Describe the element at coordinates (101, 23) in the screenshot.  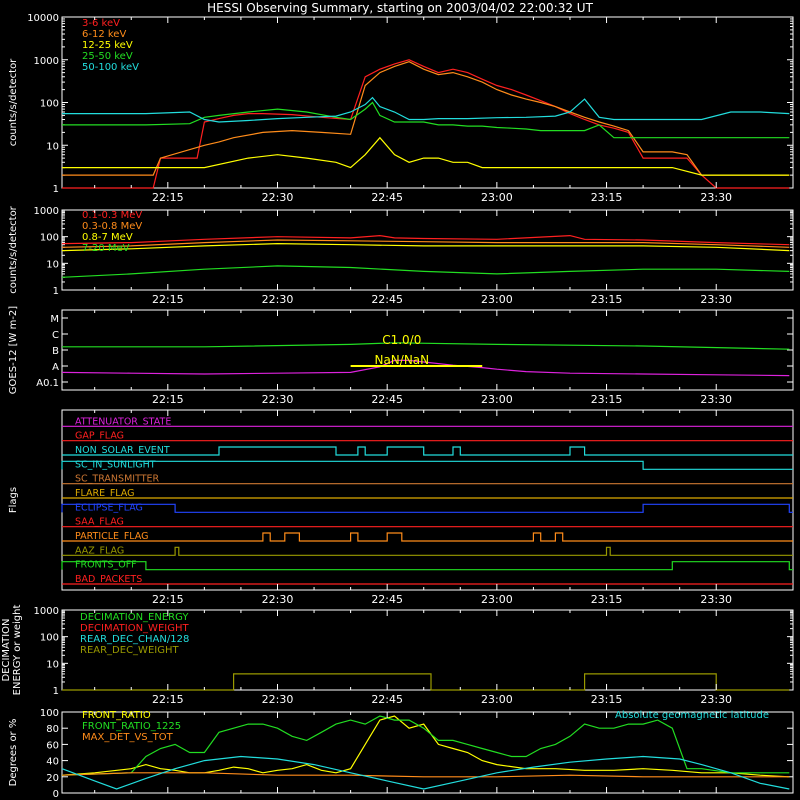
I see `panel1-legend-entry: 3-6 keV` at that location.